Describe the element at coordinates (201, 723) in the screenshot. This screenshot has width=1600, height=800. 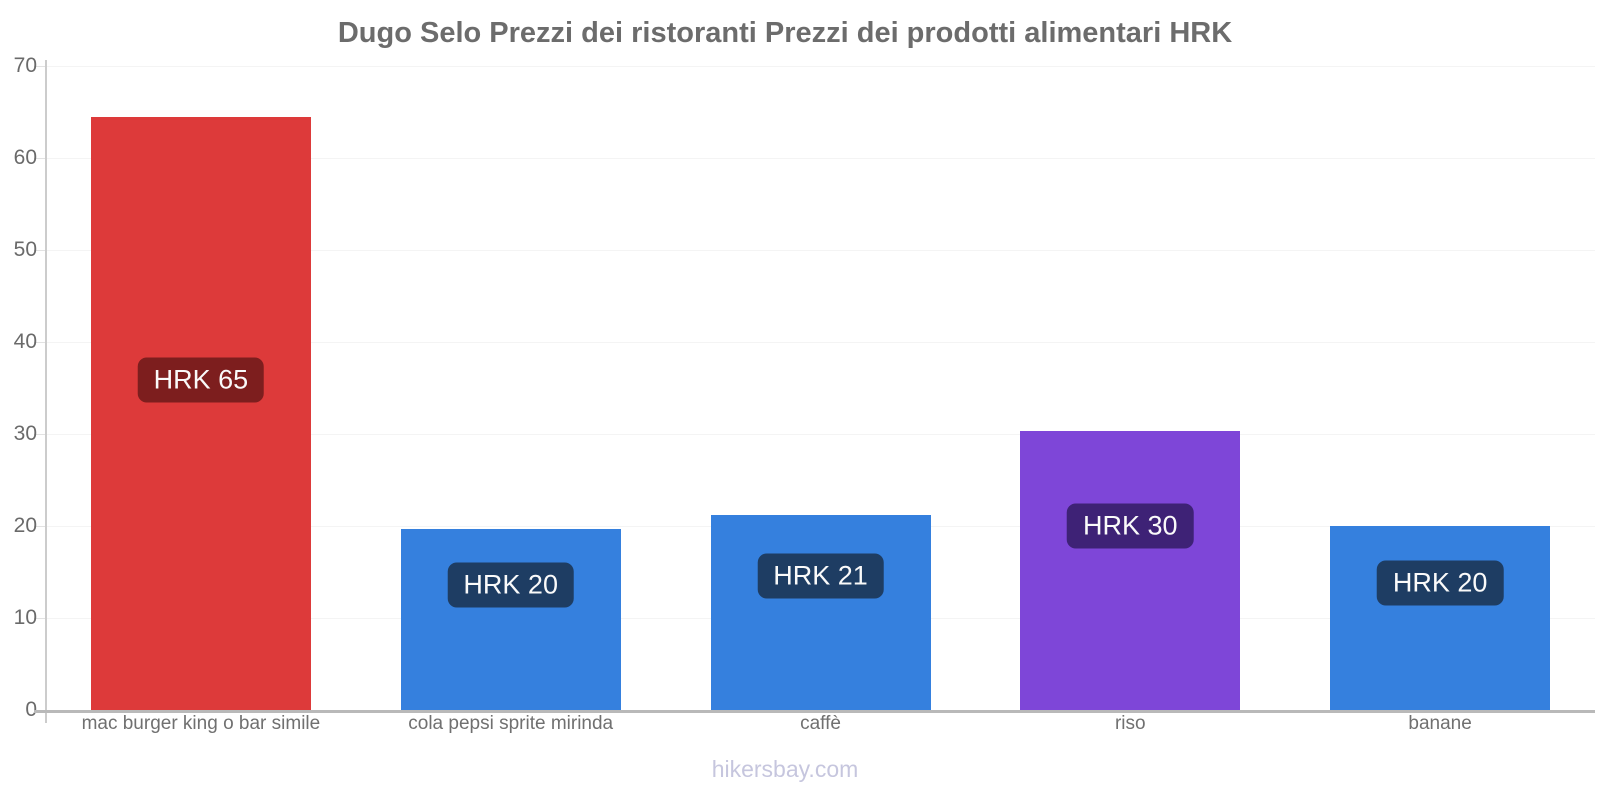
I see `category-label: mac burger king o bar simile` at that location.